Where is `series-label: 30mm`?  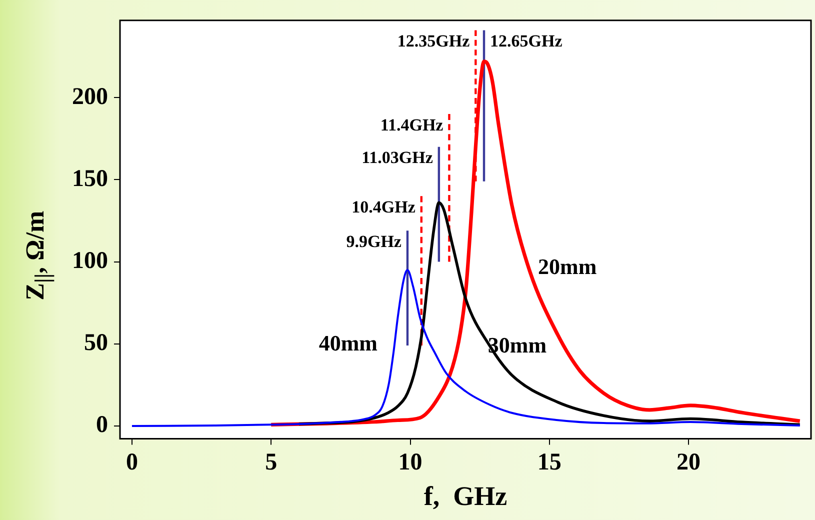 series-label: 30mm is located at coordinates (517, 345).